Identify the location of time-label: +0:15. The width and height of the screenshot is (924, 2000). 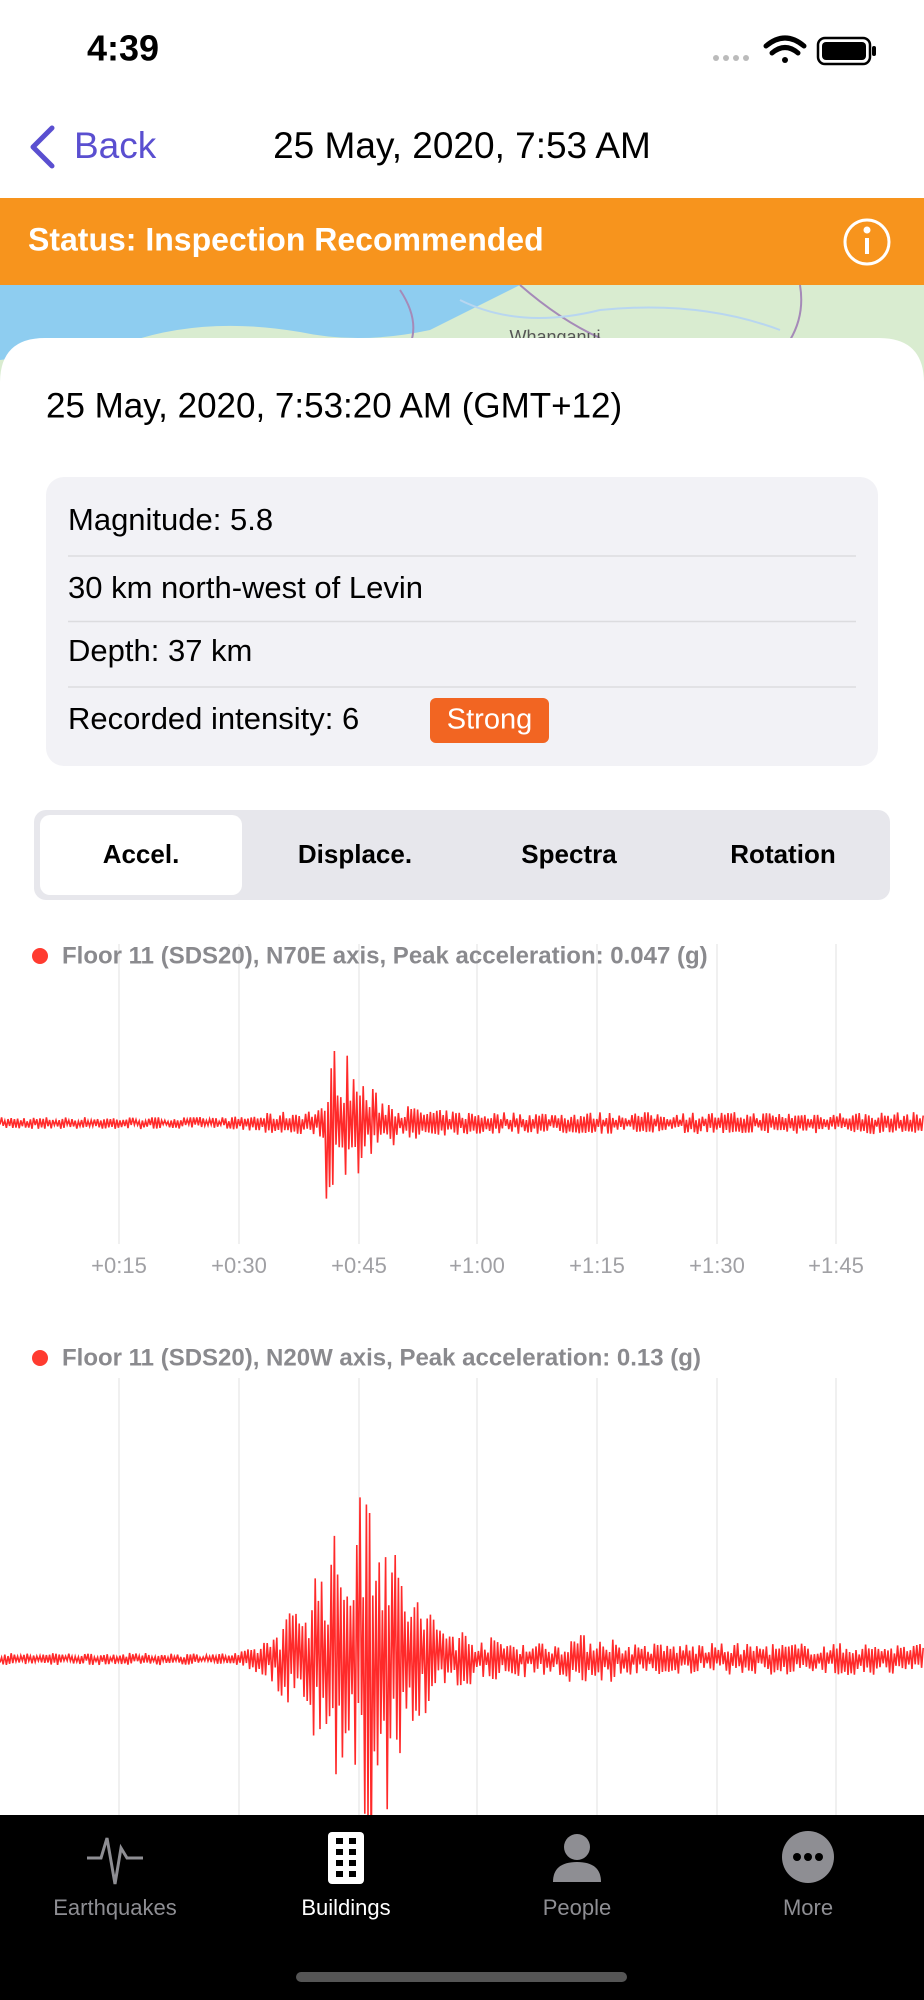
(119, 1265).